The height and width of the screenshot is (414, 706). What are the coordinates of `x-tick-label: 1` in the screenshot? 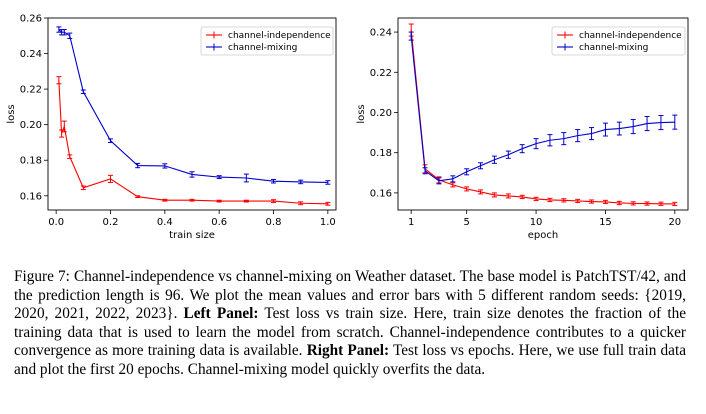 It's located at (411, 222).